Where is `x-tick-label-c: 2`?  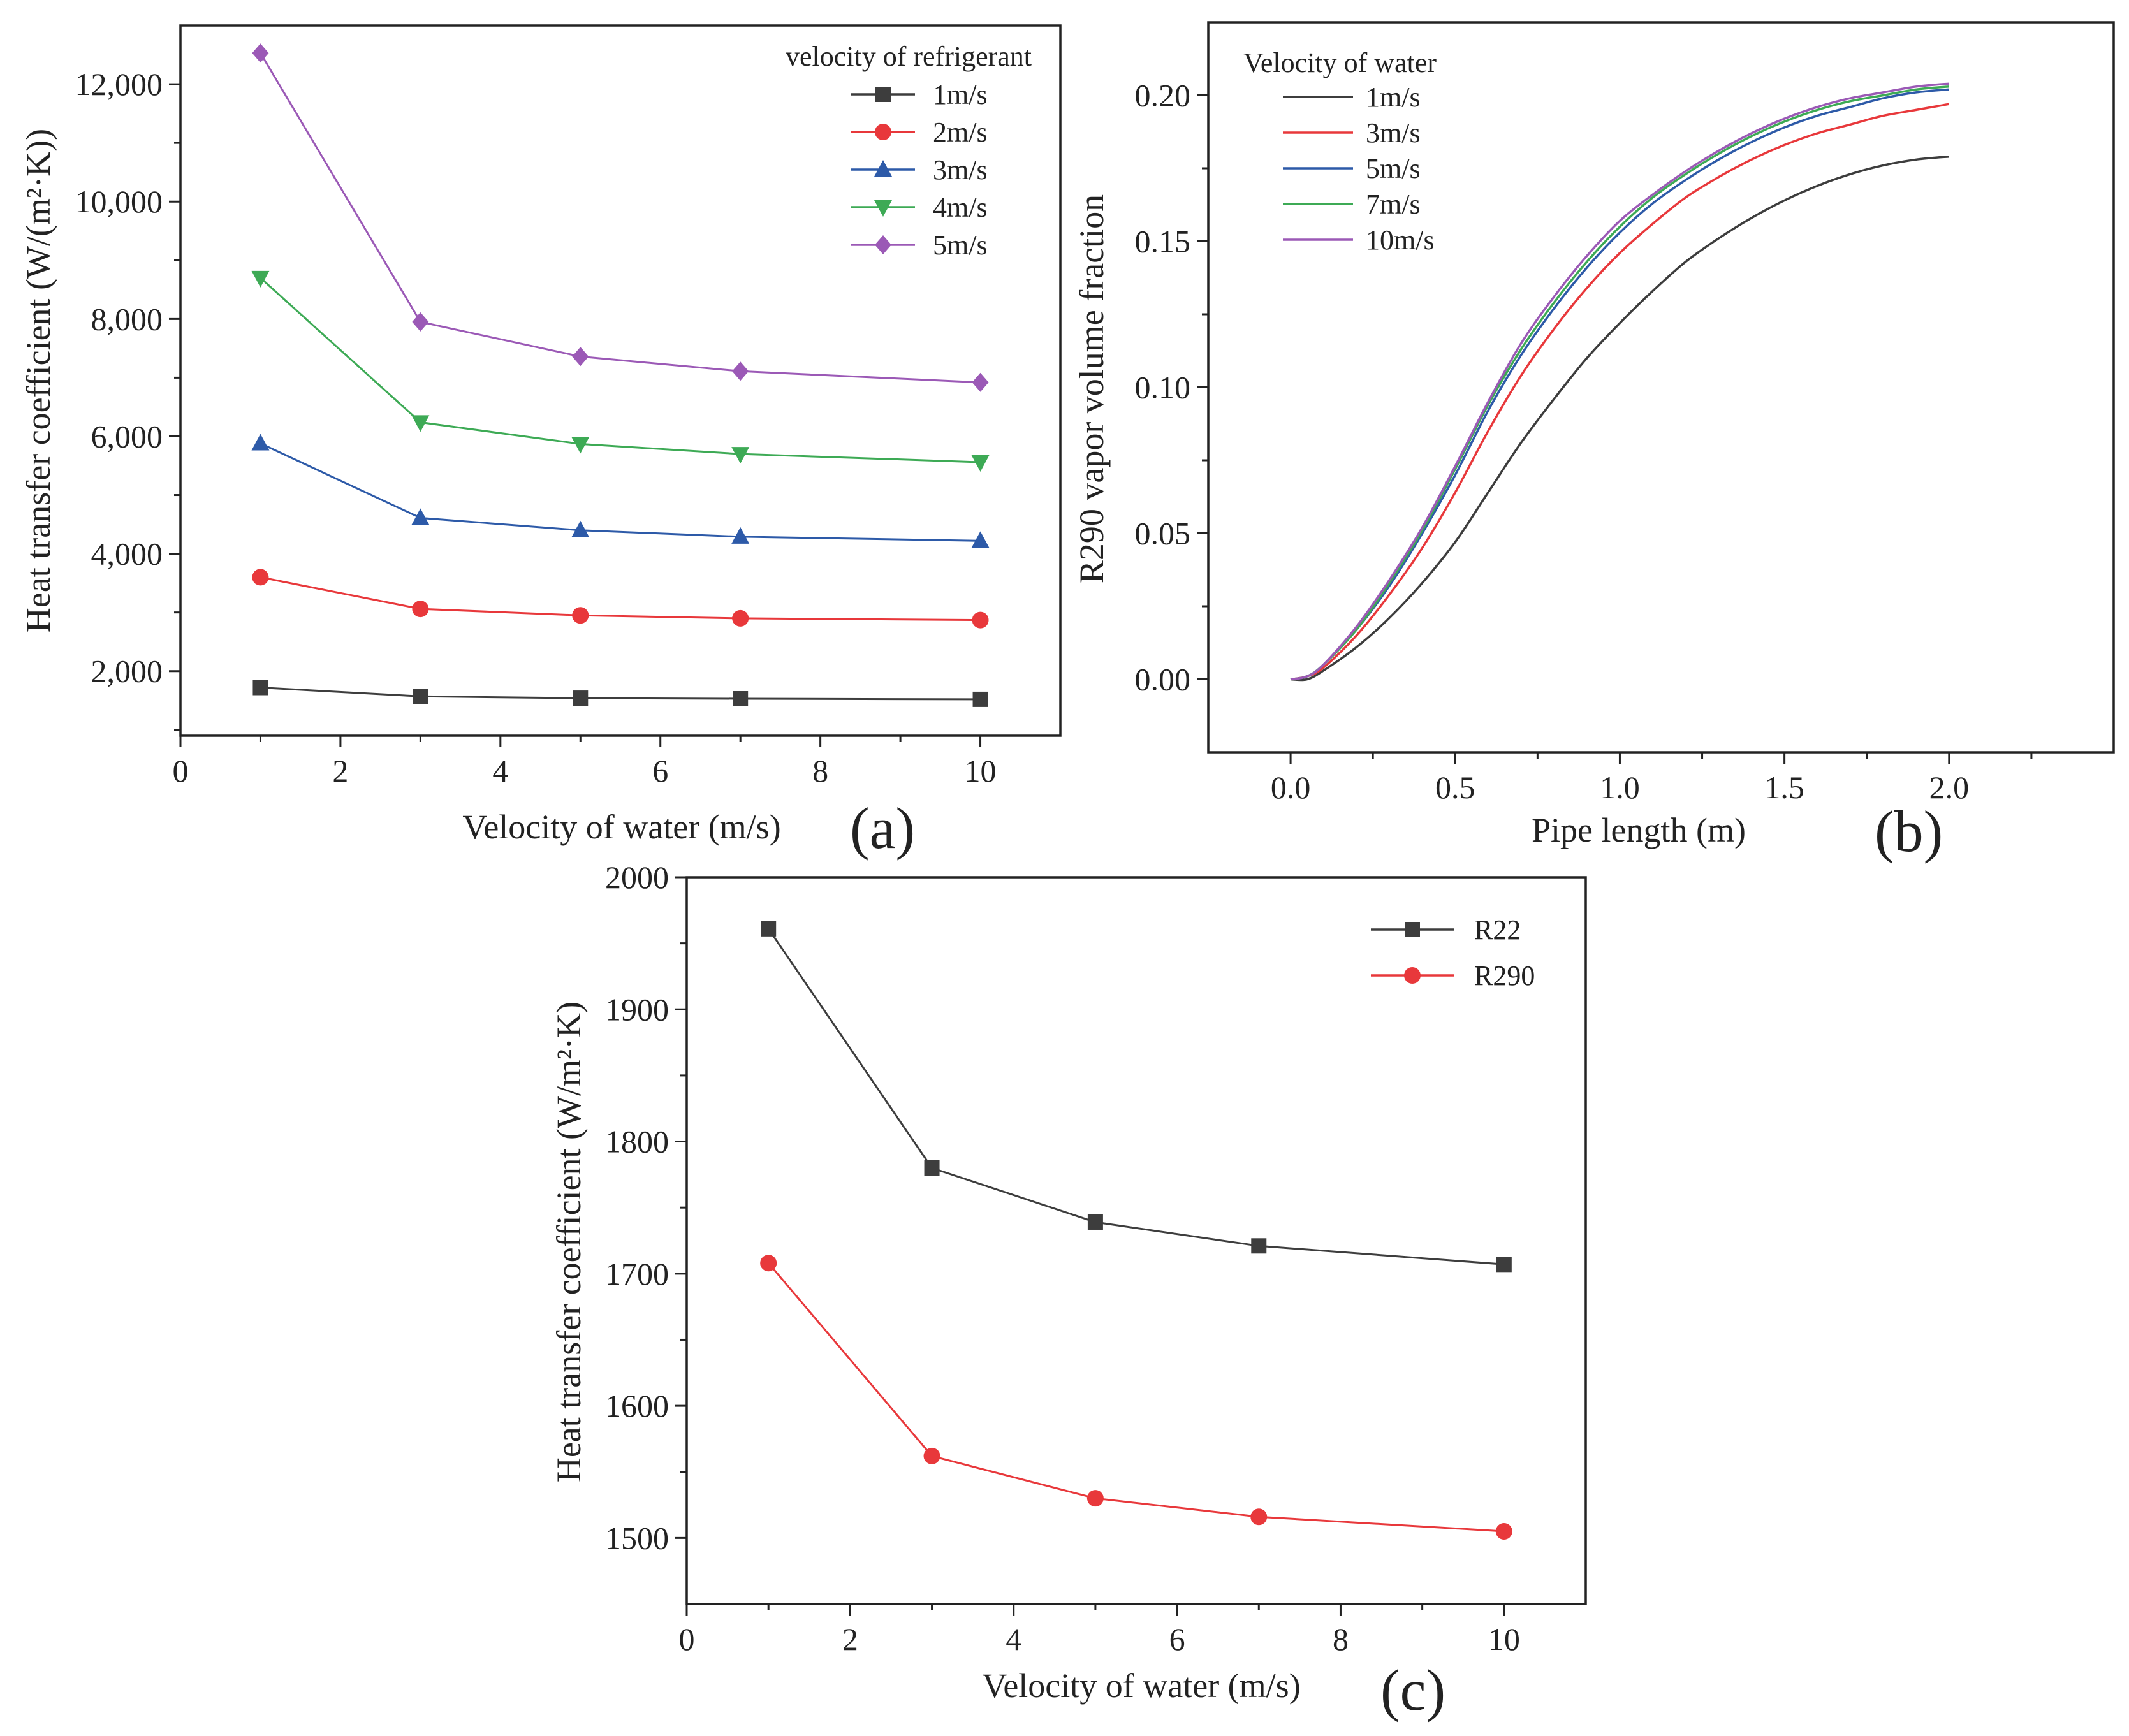 x-tick-label-c: 2 is located at coordinates (850, 1639).